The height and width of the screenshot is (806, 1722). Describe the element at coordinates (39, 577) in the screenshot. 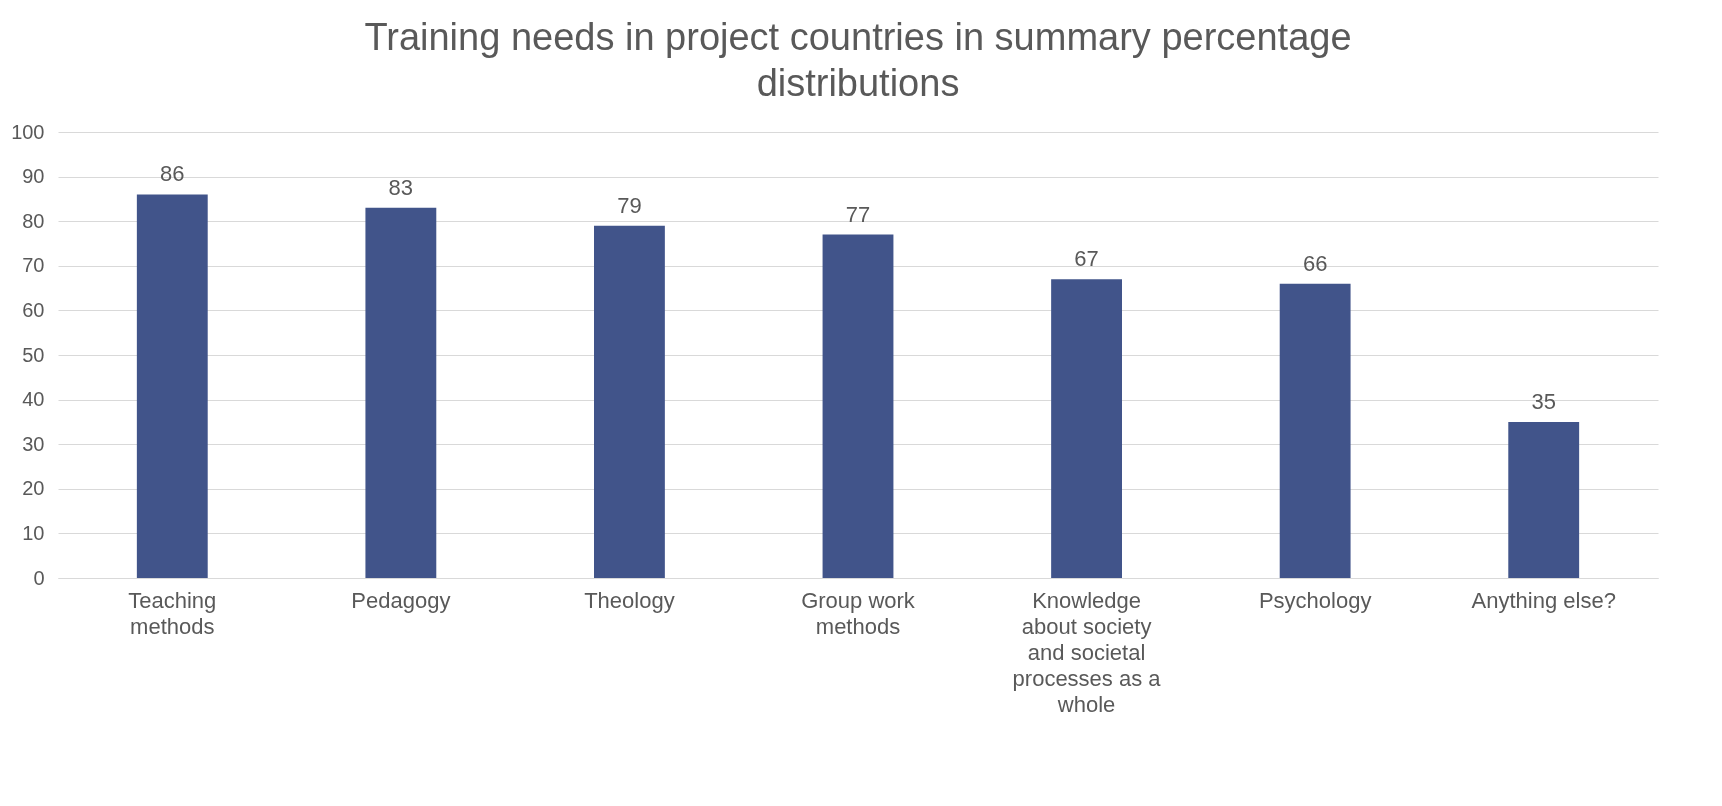

I see `y-tick-label: 0` at that location.